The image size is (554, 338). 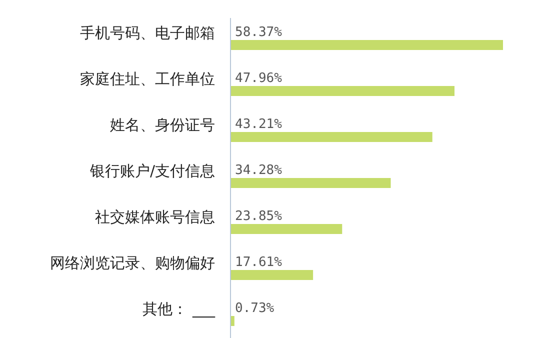 I want to click on y-tick-label: 银行账户/支付信息, so click(x=151, y=171).